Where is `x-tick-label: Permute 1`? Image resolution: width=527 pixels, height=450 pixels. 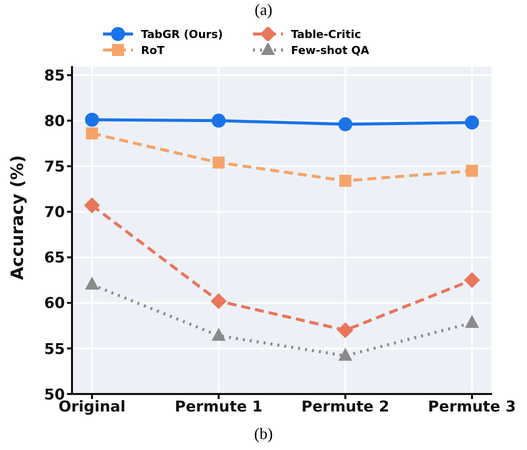 x-tick-label: Permute 1 is located at coordinates (218, 407).